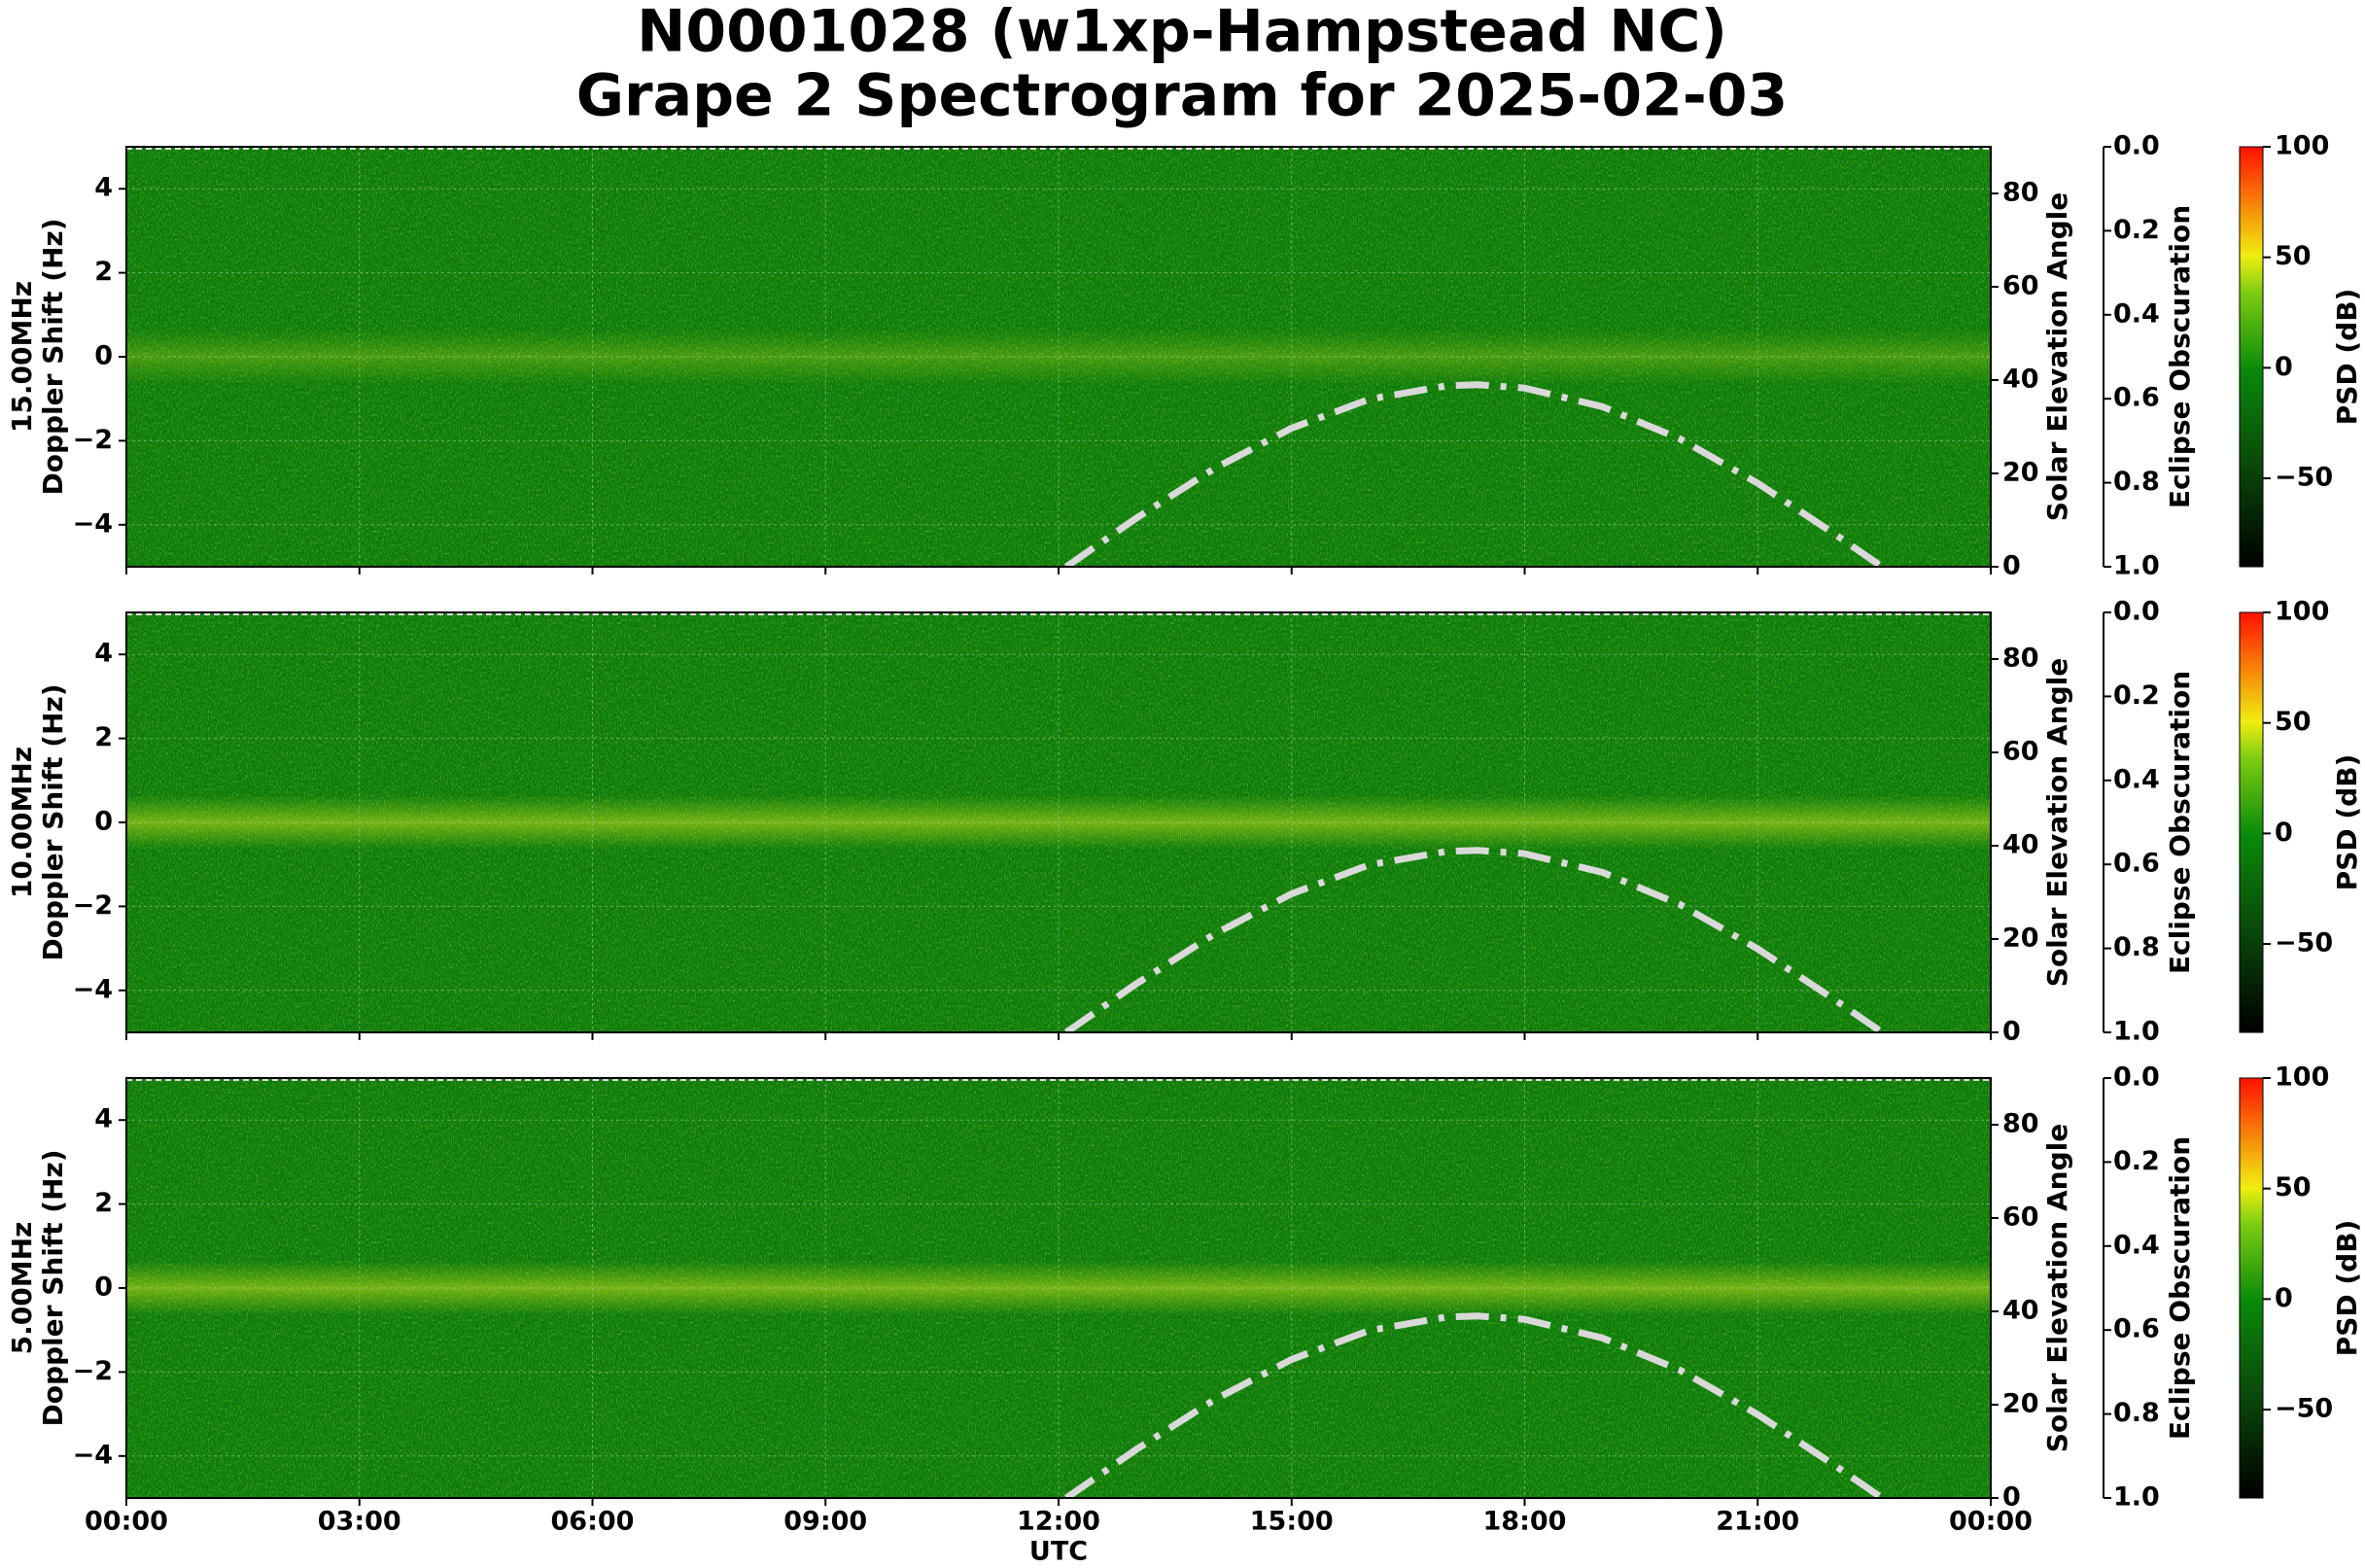 The width and height of the screenshot is (2365, 1568). What do you see at coordinates (22, 1288) in the screenshot?
I see `band-label: 5.00MHz` at bounding box center [22, 1288].